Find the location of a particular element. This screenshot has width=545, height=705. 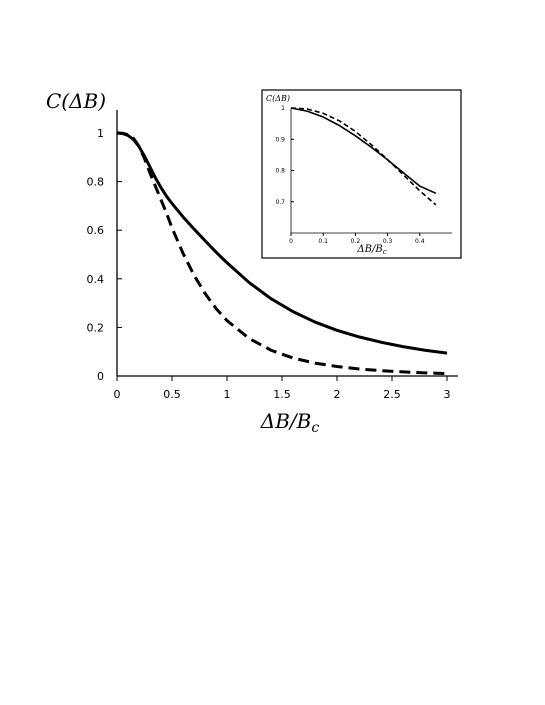

inset-y-tick-label: 1 is located at coordinates (283, 108).